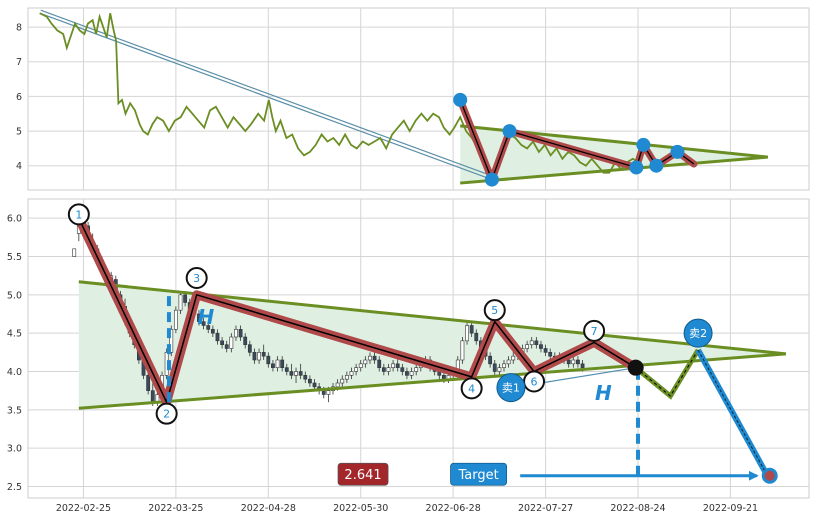 This screenshot has width=816, height=520. Describe the element at coordinates (730, 508) in the screenshot. I see `x-tick-label: 2022-09-21` at that location.